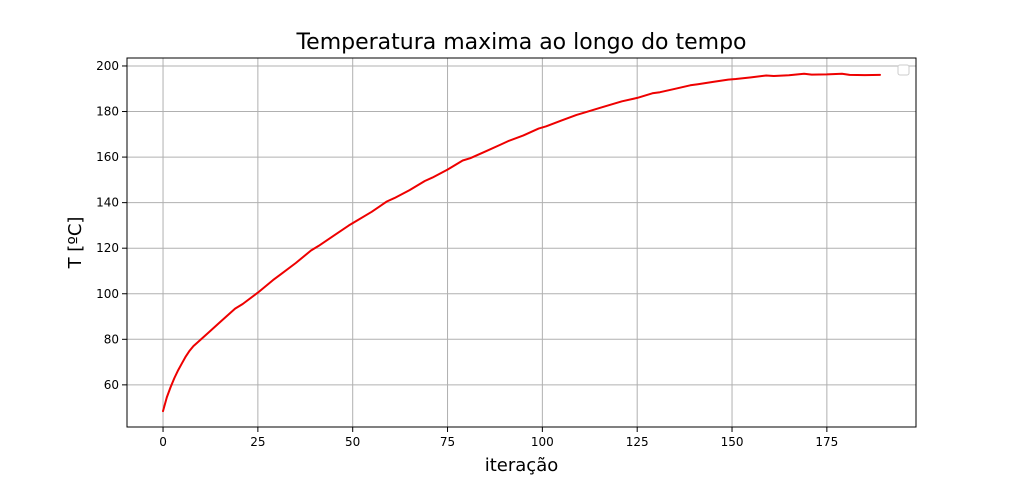 This screenshot has height=480, width=1018. Describe the element at coordinates (903, 70) in the screenshot. I see `legend` at that location.